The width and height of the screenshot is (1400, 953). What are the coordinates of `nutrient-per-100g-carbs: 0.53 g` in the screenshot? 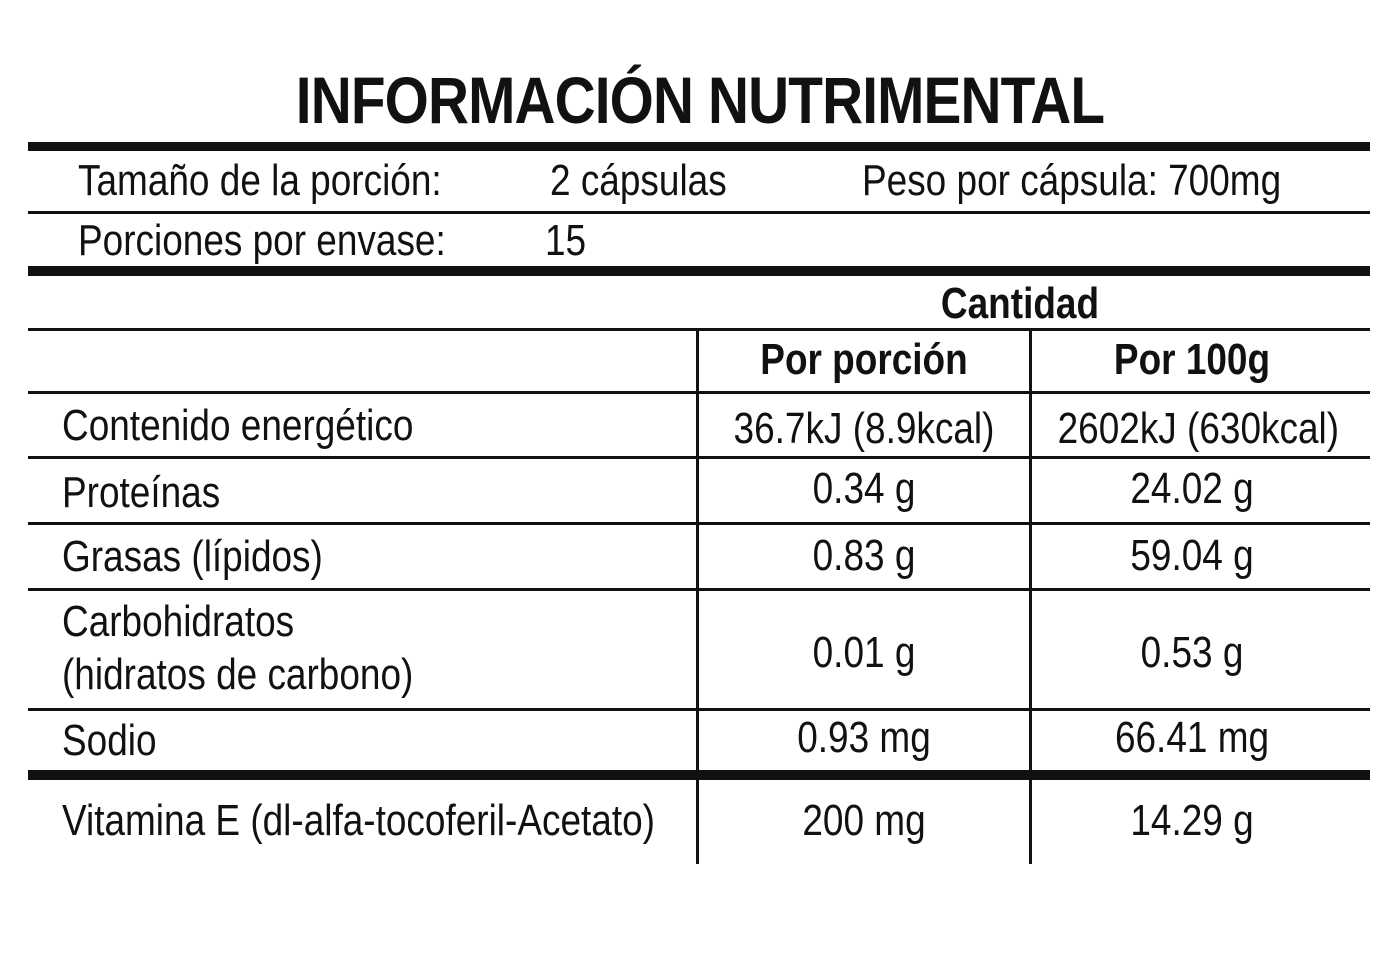 It's located at (1192, 652).